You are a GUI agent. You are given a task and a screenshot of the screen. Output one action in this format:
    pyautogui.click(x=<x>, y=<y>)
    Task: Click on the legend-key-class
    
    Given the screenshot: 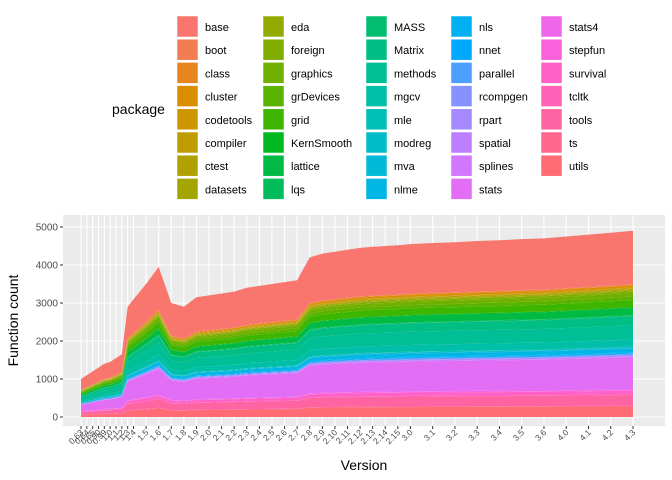 What is the action you would take?
    pyautogui.click(x=187, y=73)
    